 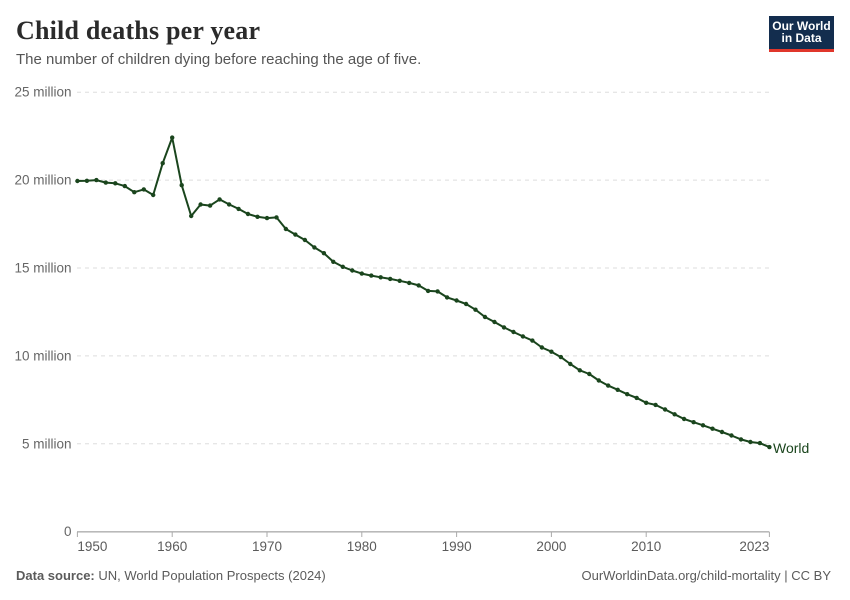 I want to click on svg-text: 1950, so click(x=92, y=546).